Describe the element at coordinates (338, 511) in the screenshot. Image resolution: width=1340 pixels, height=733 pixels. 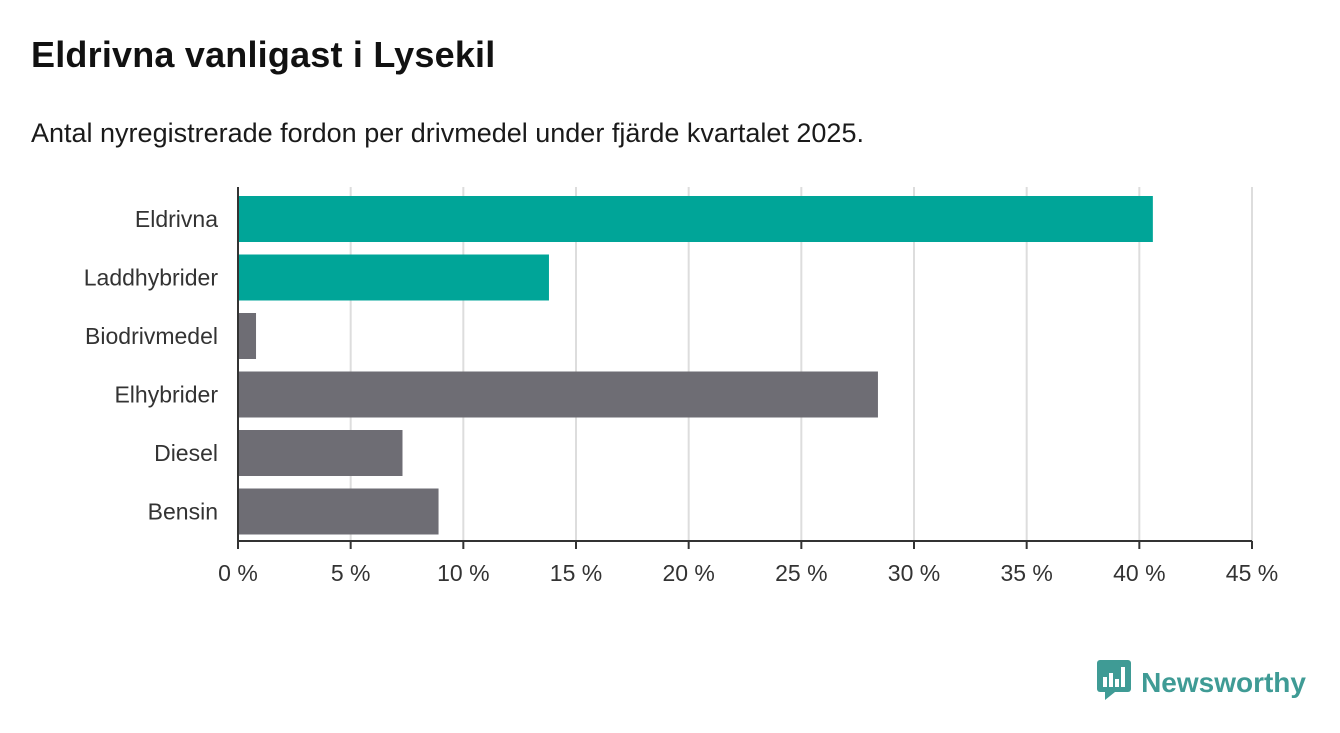
I see `bar-bensin` at that location.